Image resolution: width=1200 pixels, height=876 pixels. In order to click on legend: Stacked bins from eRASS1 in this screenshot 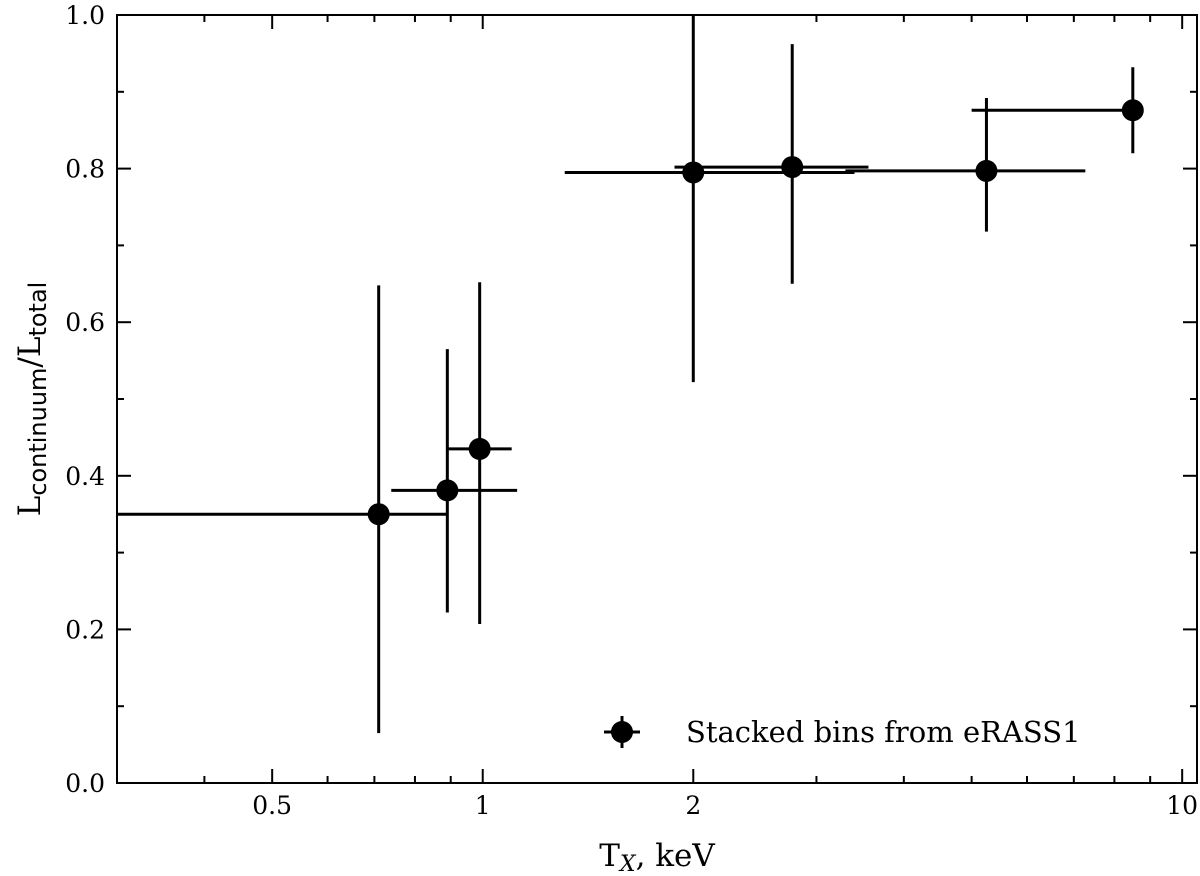, I will do `click(842, 732)`.